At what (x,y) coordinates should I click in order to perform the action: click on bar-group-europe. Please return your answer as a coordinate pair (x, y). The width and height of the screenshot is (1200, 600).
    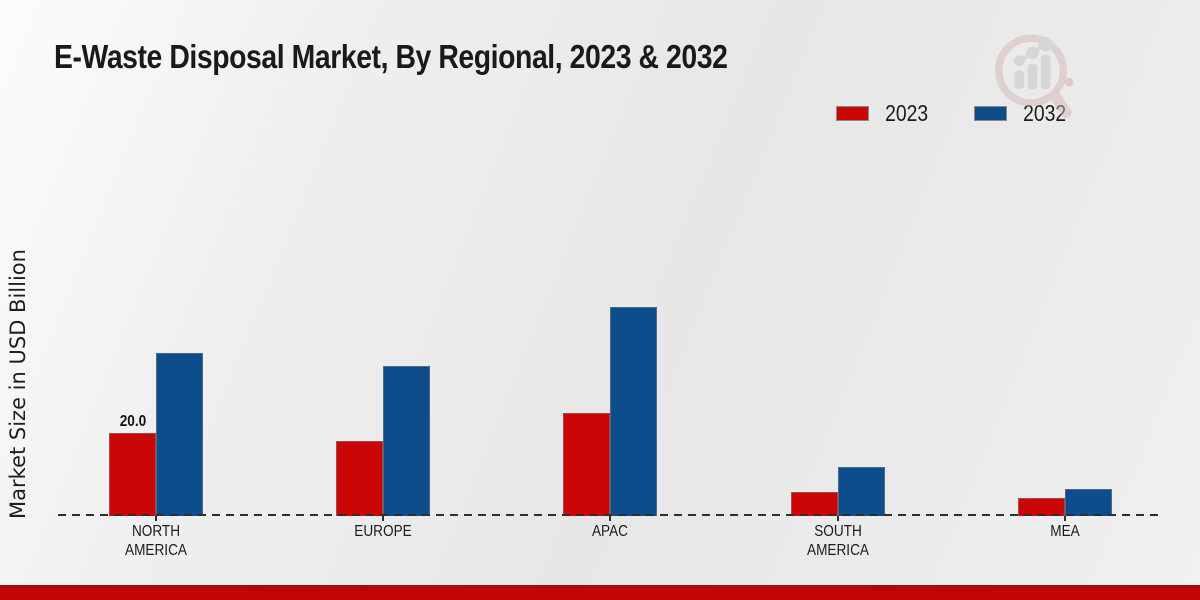
    Looking at the image, I should click on (383, 441).